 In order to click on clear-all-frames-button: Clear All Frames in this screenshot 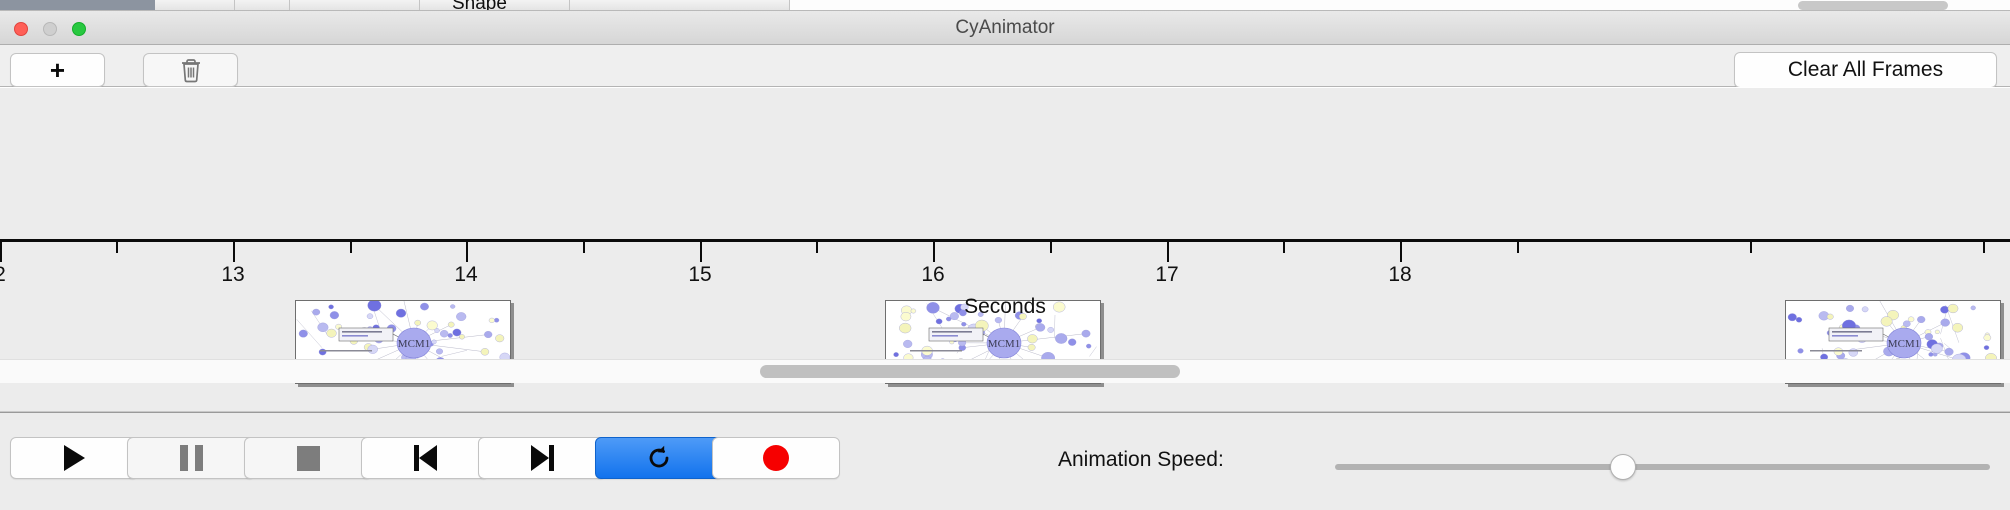, I will do `click(1865, 70)`.